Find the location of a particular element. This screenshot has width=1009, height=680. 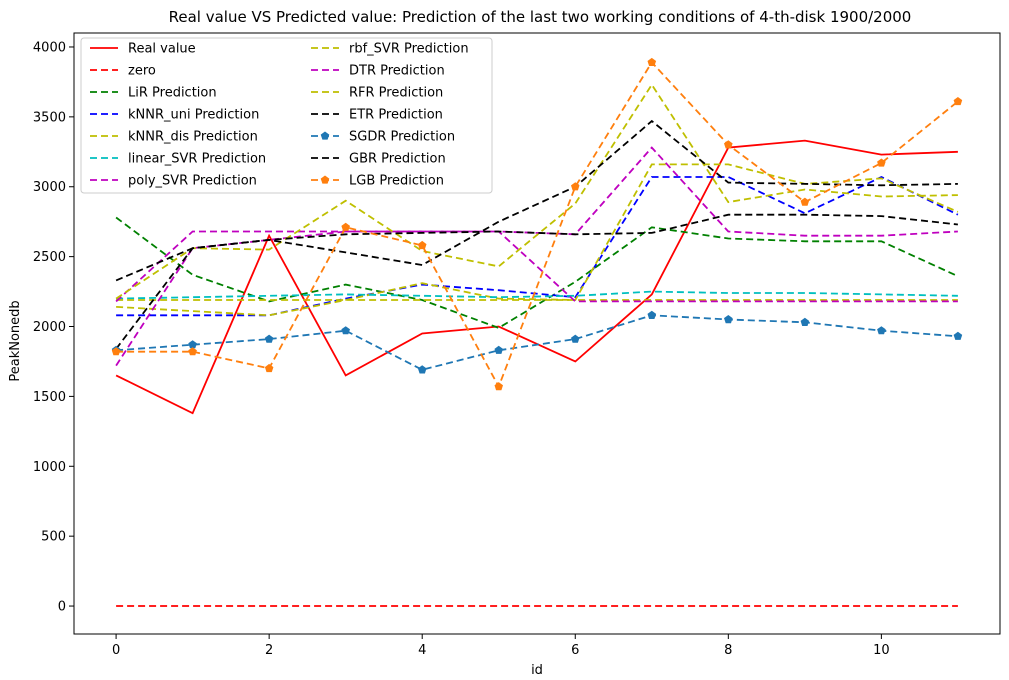

legend-item-knnr-dis-prediction: kNNR_dis Prediction is located at coordinates (174, 137).